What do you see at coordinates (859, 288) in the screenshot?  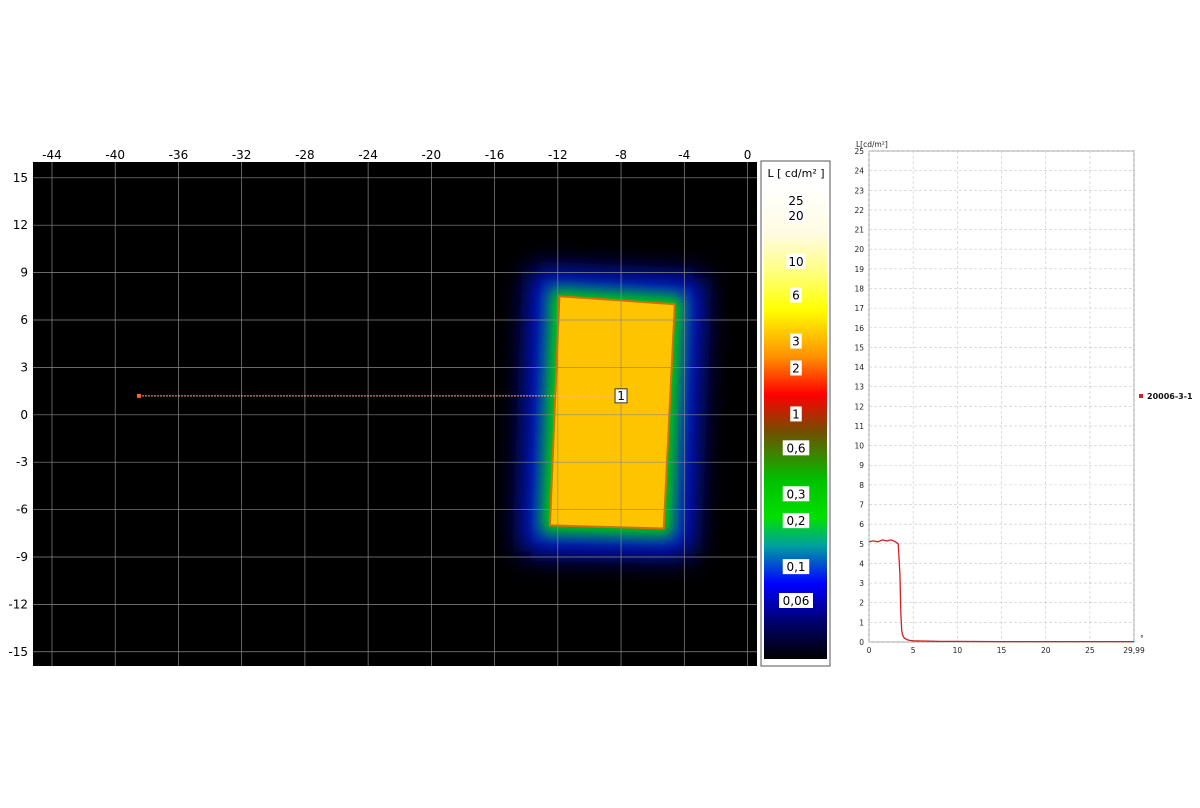 I see `profile-y-tick: 18` at bounding box center [859, 288].